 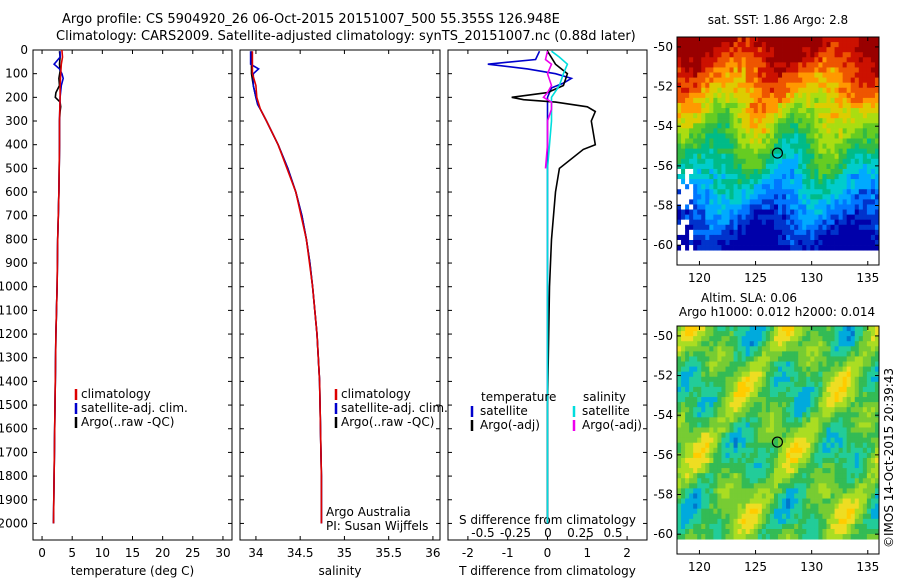 I want to click on x-axis-label: salinity, so click(x=339, y=571).